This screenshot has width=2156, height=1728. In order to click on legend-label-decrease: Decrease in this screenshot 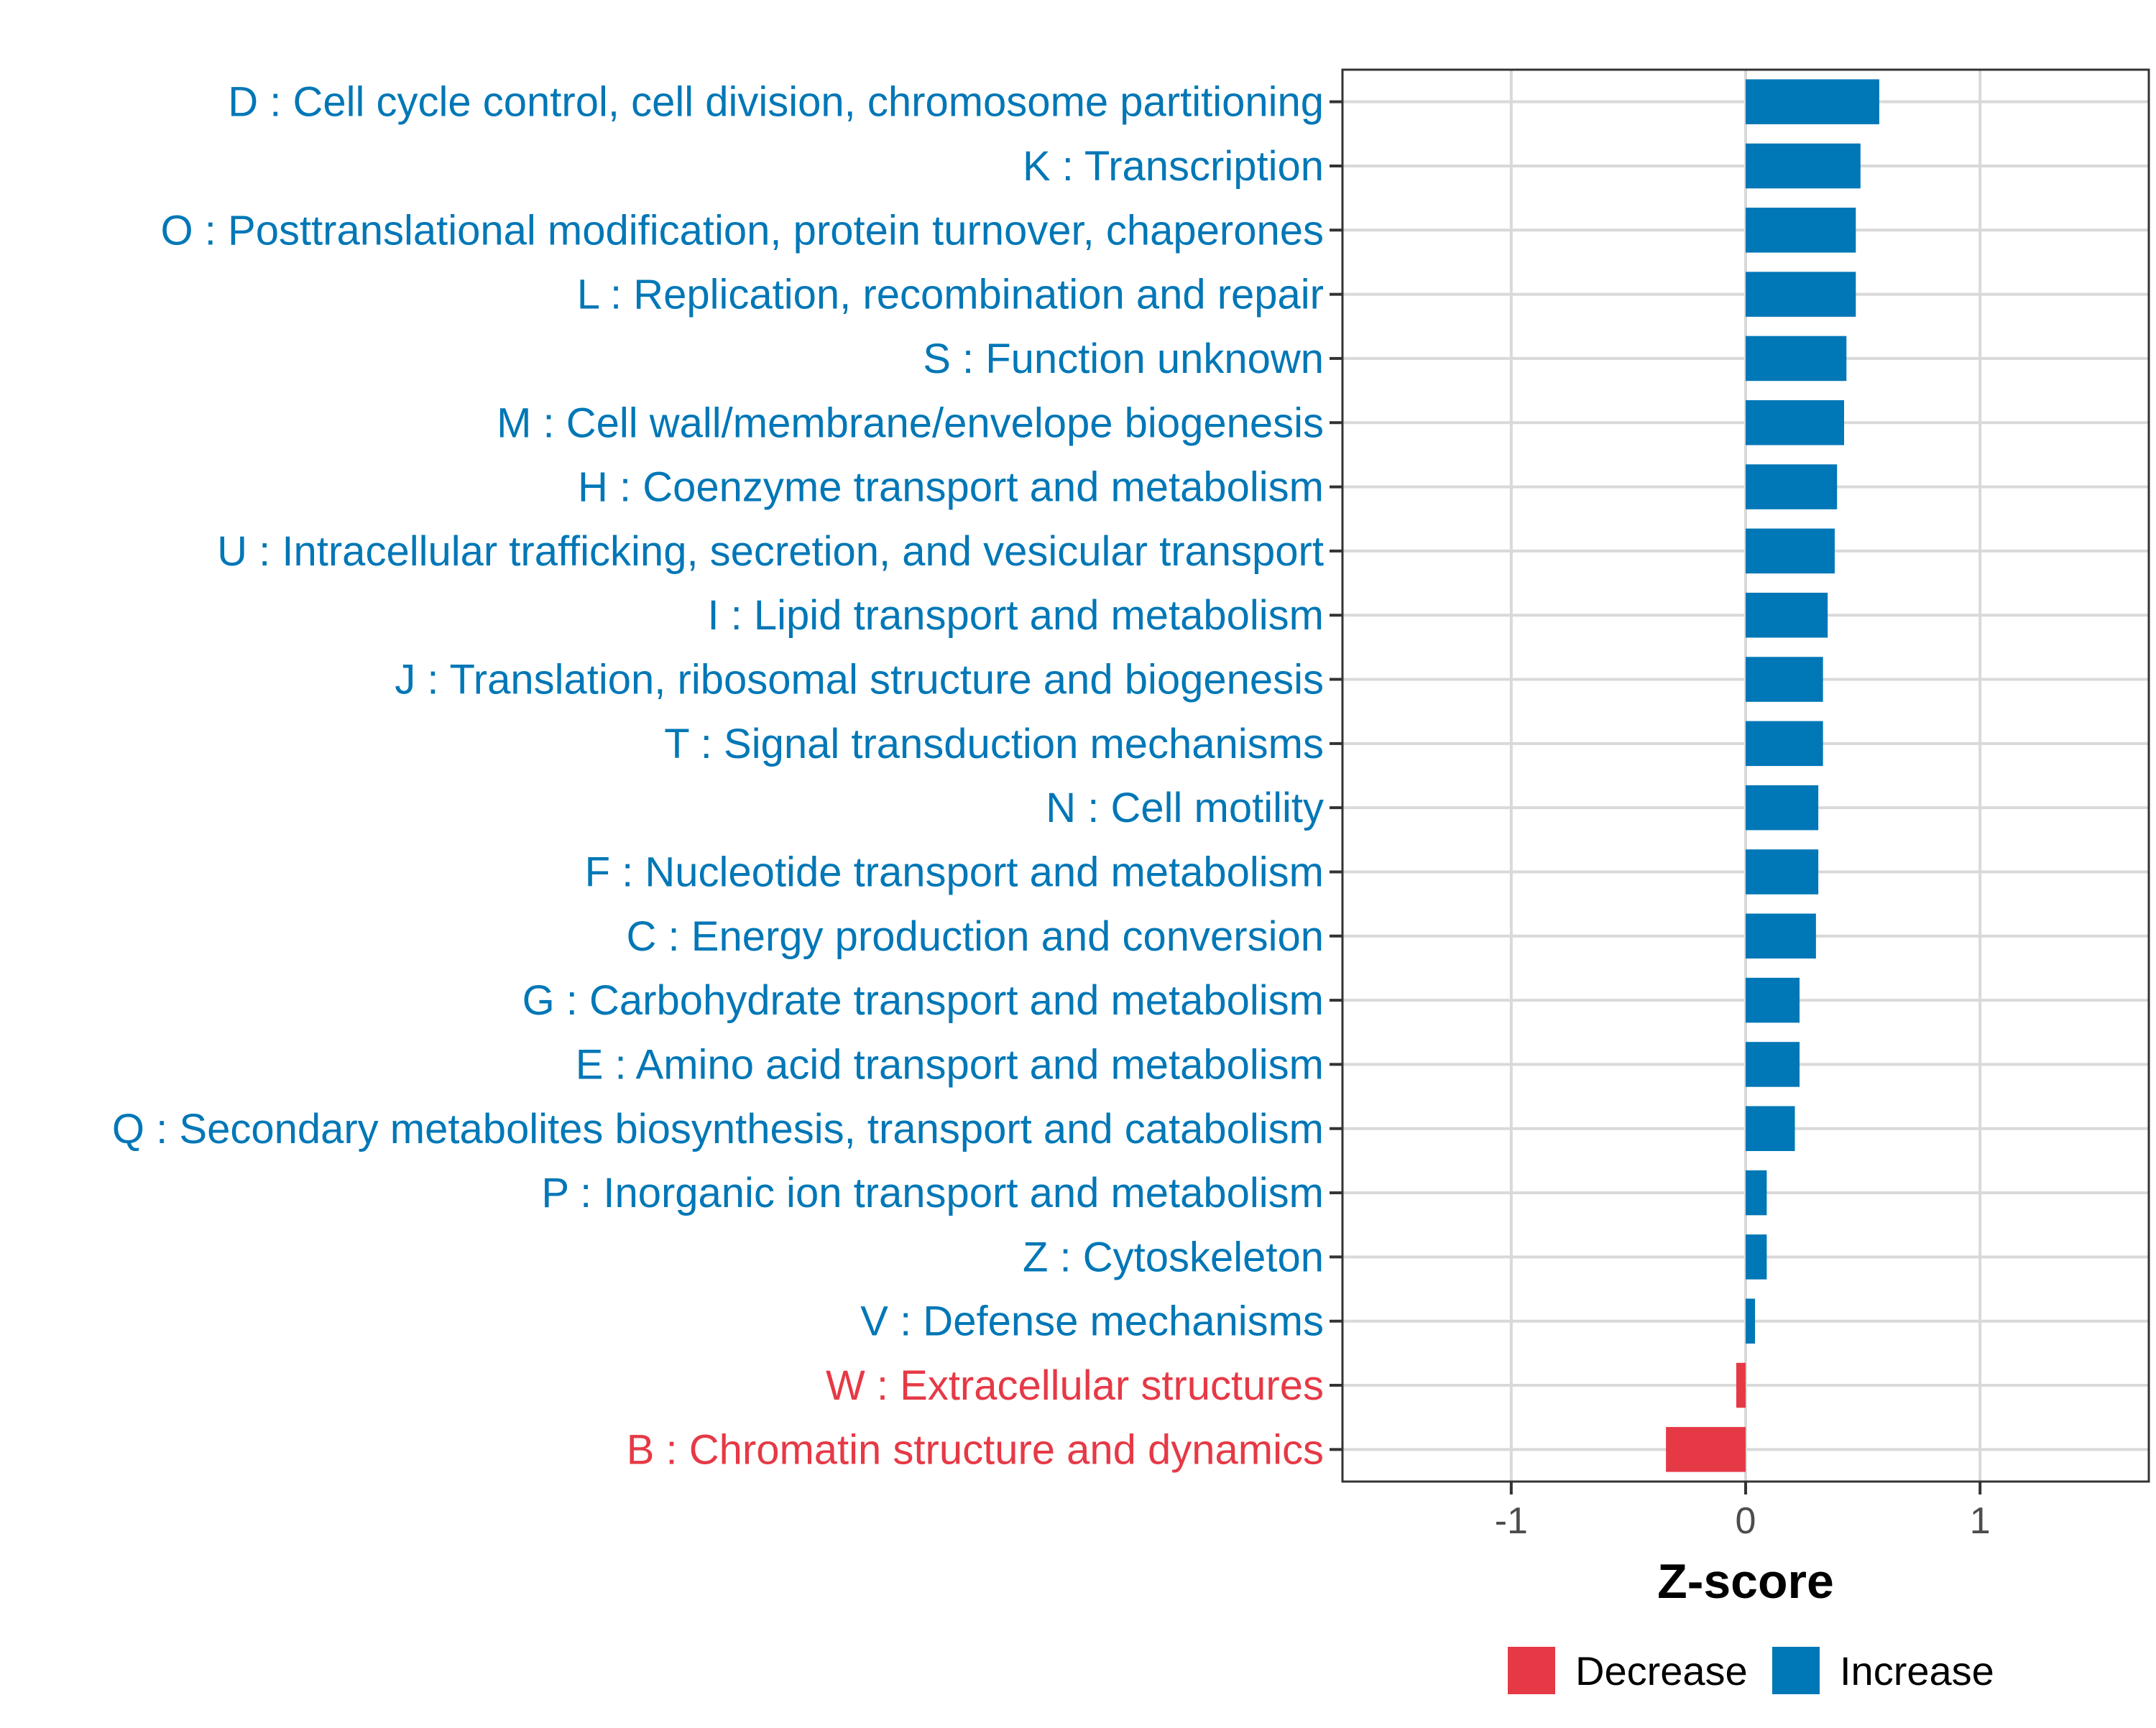, I will do `click(1661, 1671)`.